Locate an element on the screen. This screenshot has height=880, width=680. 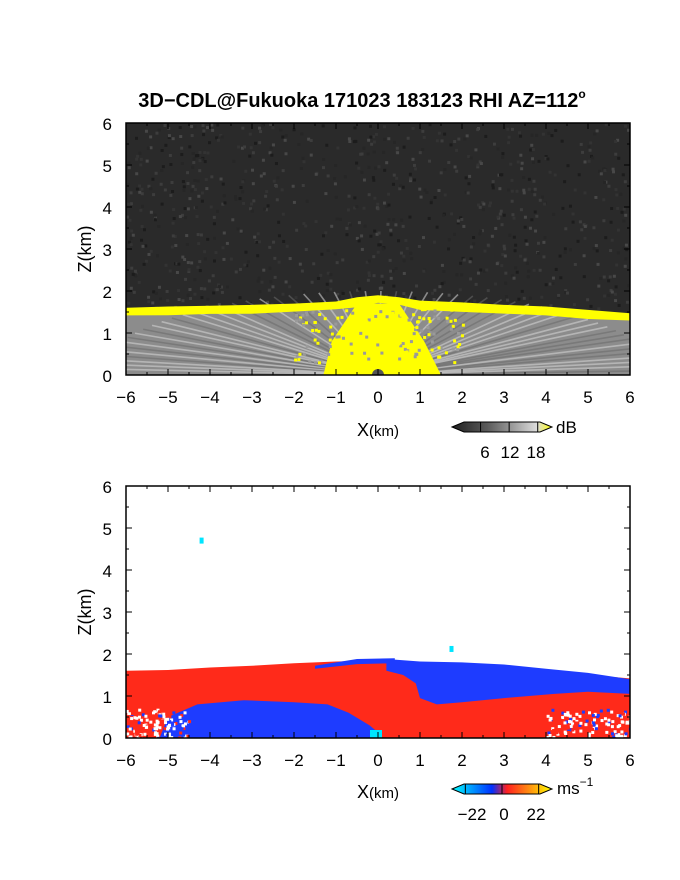
x-tick-label: −6 is located at coordinates (125, 760).